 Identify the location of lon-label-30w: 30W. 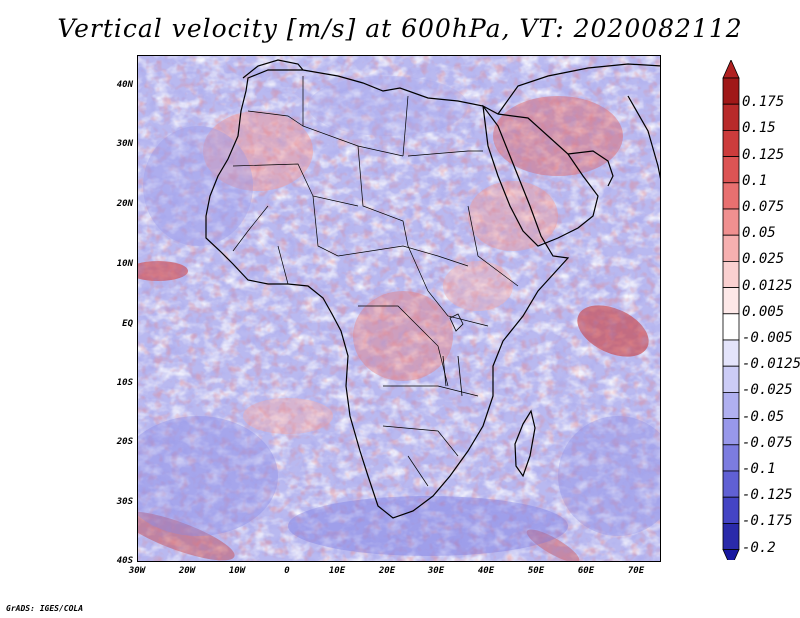
(137, 571).